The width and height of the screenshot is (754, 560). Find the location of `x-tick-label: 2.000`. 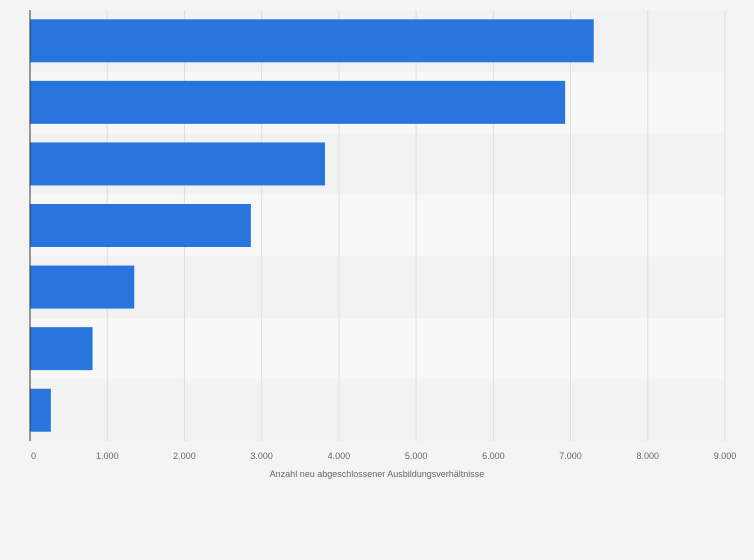

x-tick-label: 2.000 is located at coordinates (184, 456).